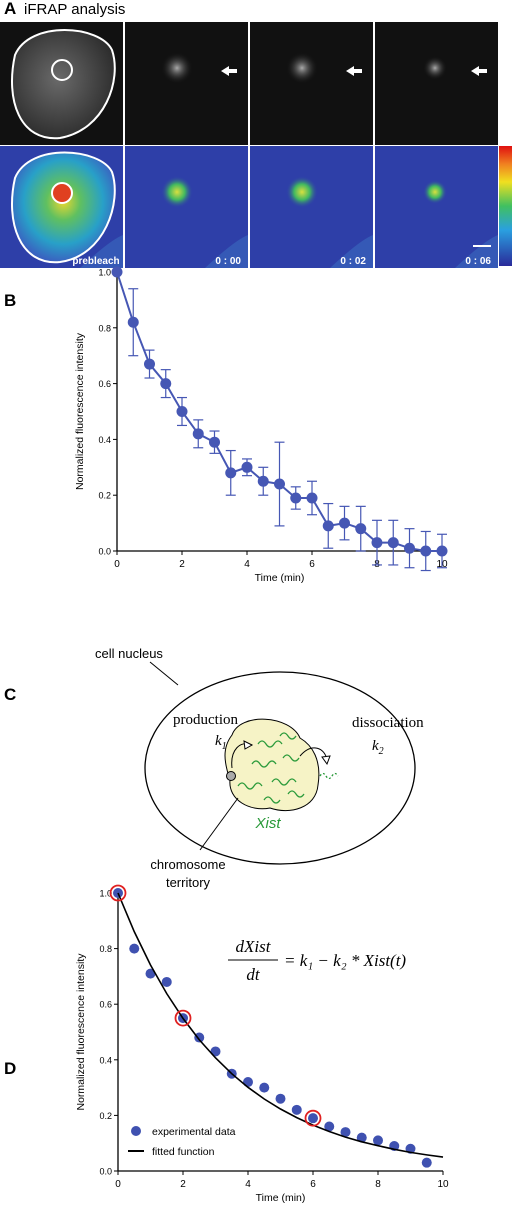 This screenshot has width=512, height=1207. What do you see at coordinates (478, 261) in the screenshot?
I see `frame-label: 0 : 06` at bounding box center [478, 261].